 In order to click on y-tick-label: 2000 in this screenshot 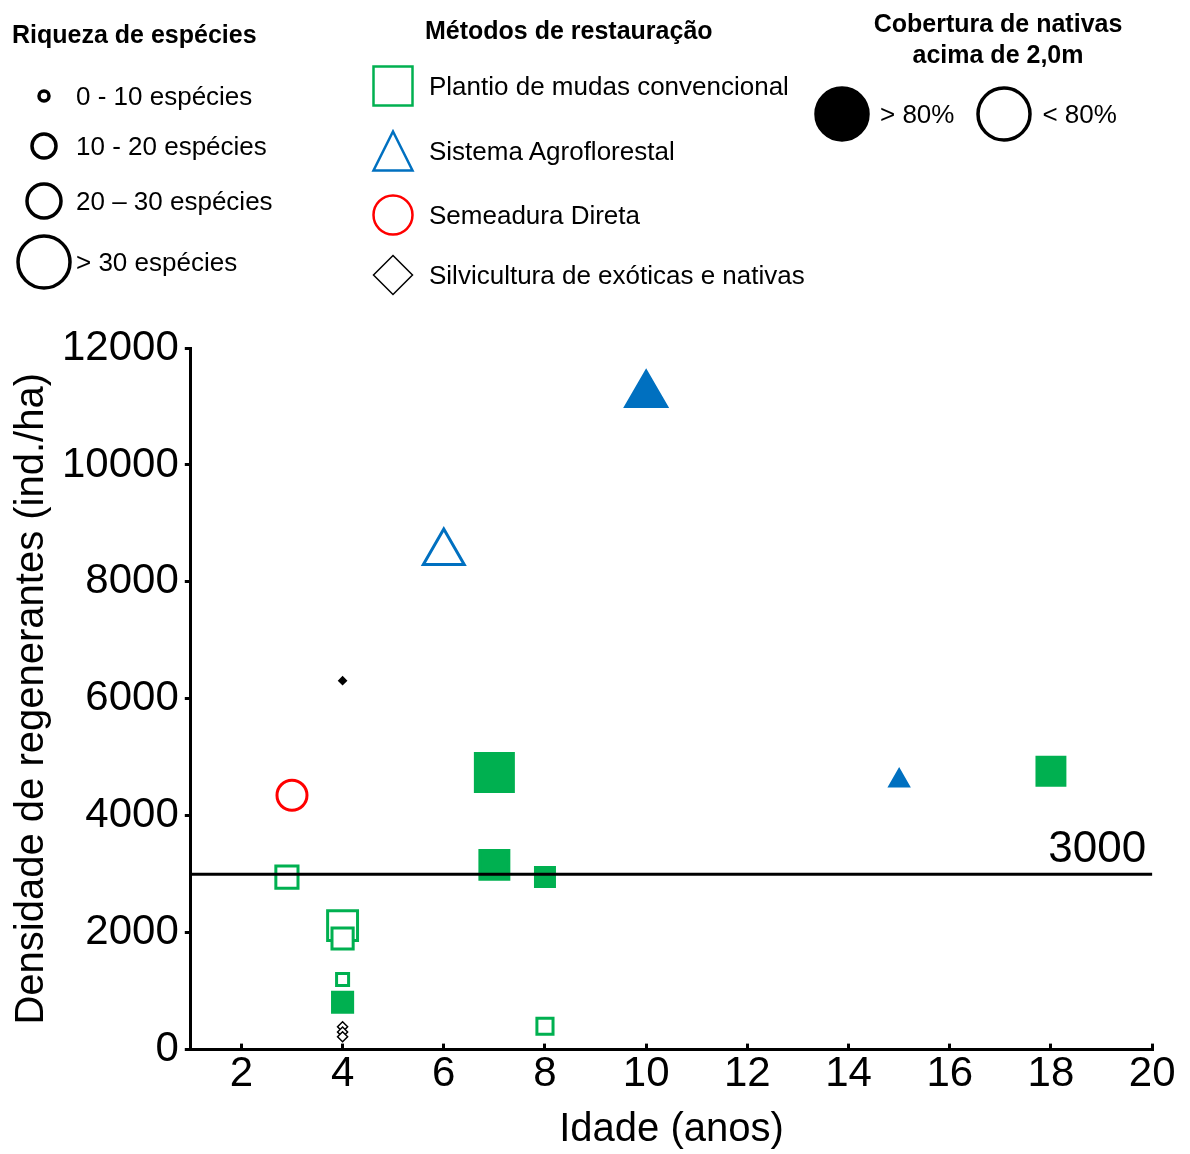, I will do `click(132, 930)`.